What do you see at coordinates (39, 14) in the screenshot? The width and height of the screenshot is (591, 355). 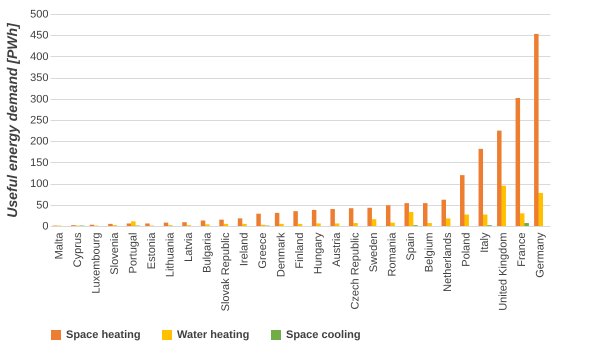 I see `y-tick-label: 500` at bounding box center [39, 14].